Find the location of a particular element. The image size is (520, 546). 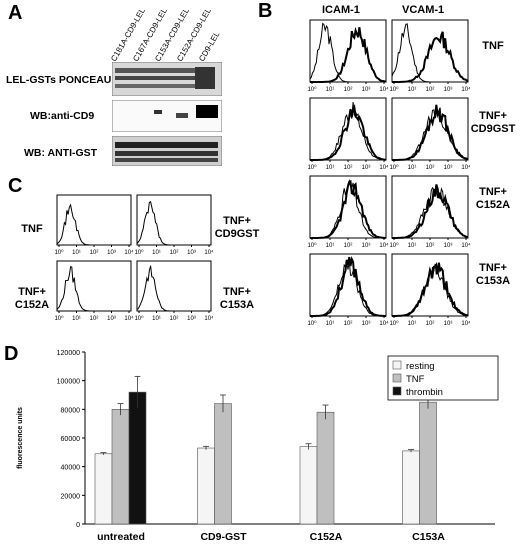

c-hist-0-tick-label-3: 10³ is located at coordinates (111, 253).